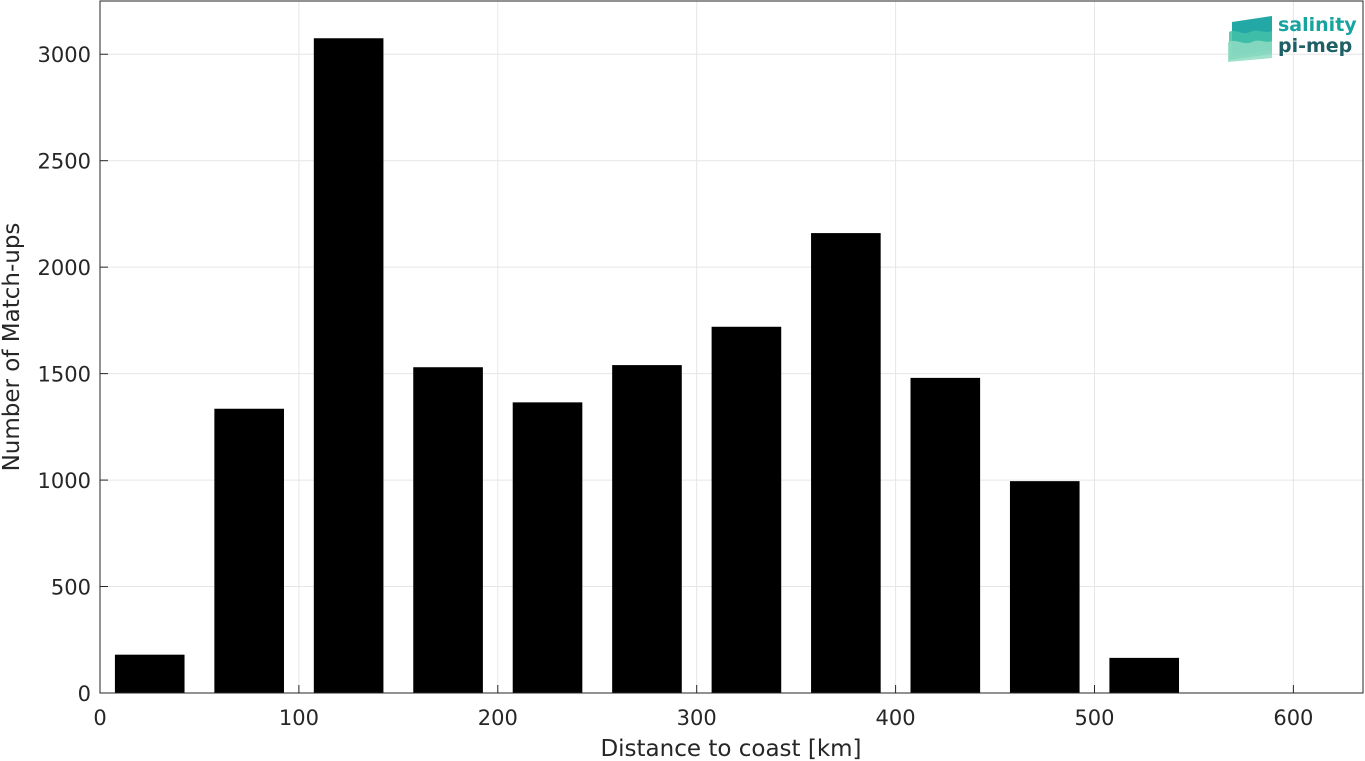 This screenshot has height=761, width=1365. Describe the element at coordinates (1317, 25) in the screenshot. I see `logo-text-salinity: salinity` at that location.